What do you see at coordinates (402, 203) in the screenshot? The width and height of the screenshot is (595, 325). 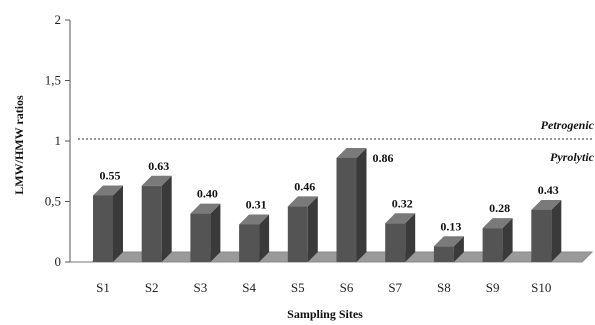 I see `data-label: 0.32` at bounding box center [402, 203].